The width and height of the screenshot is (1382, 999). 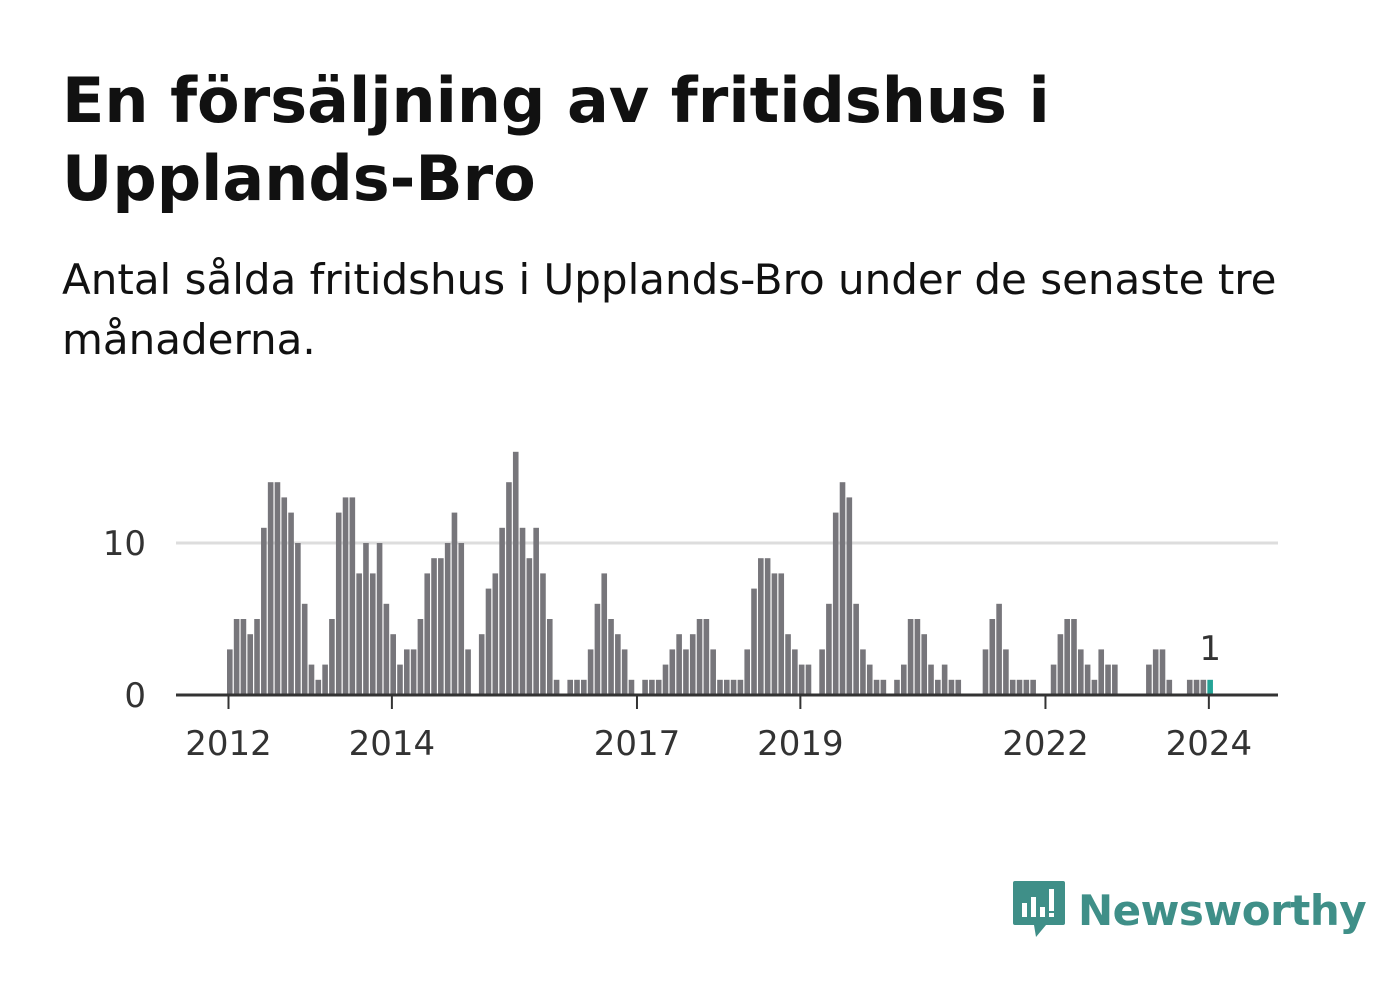 What do you see at coordinates (1210, 649) in the screenshot?
I see `highlight-value-label: 1` at bounding box center [1210, 649].